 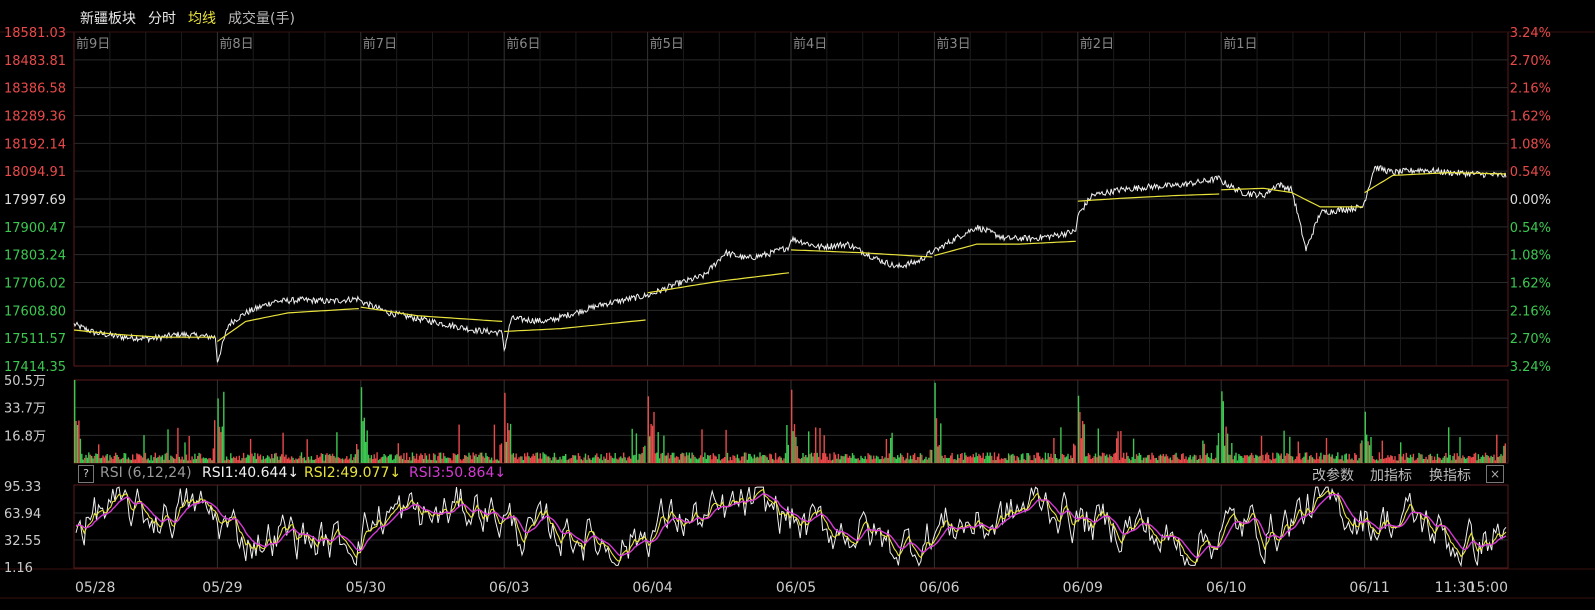 I want to click on tab-average-line: 均线, so click(x=202, y=19).